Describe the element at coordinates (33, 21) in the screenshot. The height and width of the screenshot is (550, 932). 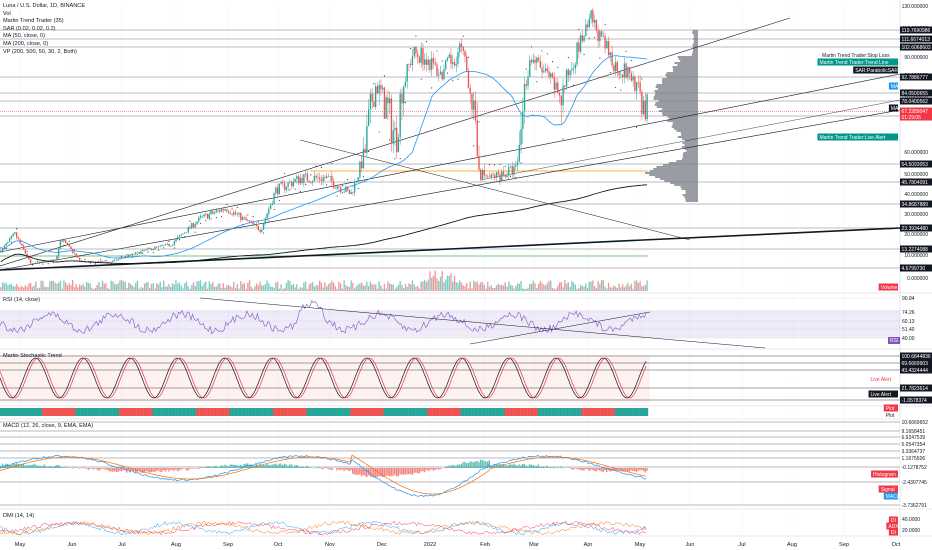
I see `legend-trend-trader: Martin Trend Trader (35)` at that location.